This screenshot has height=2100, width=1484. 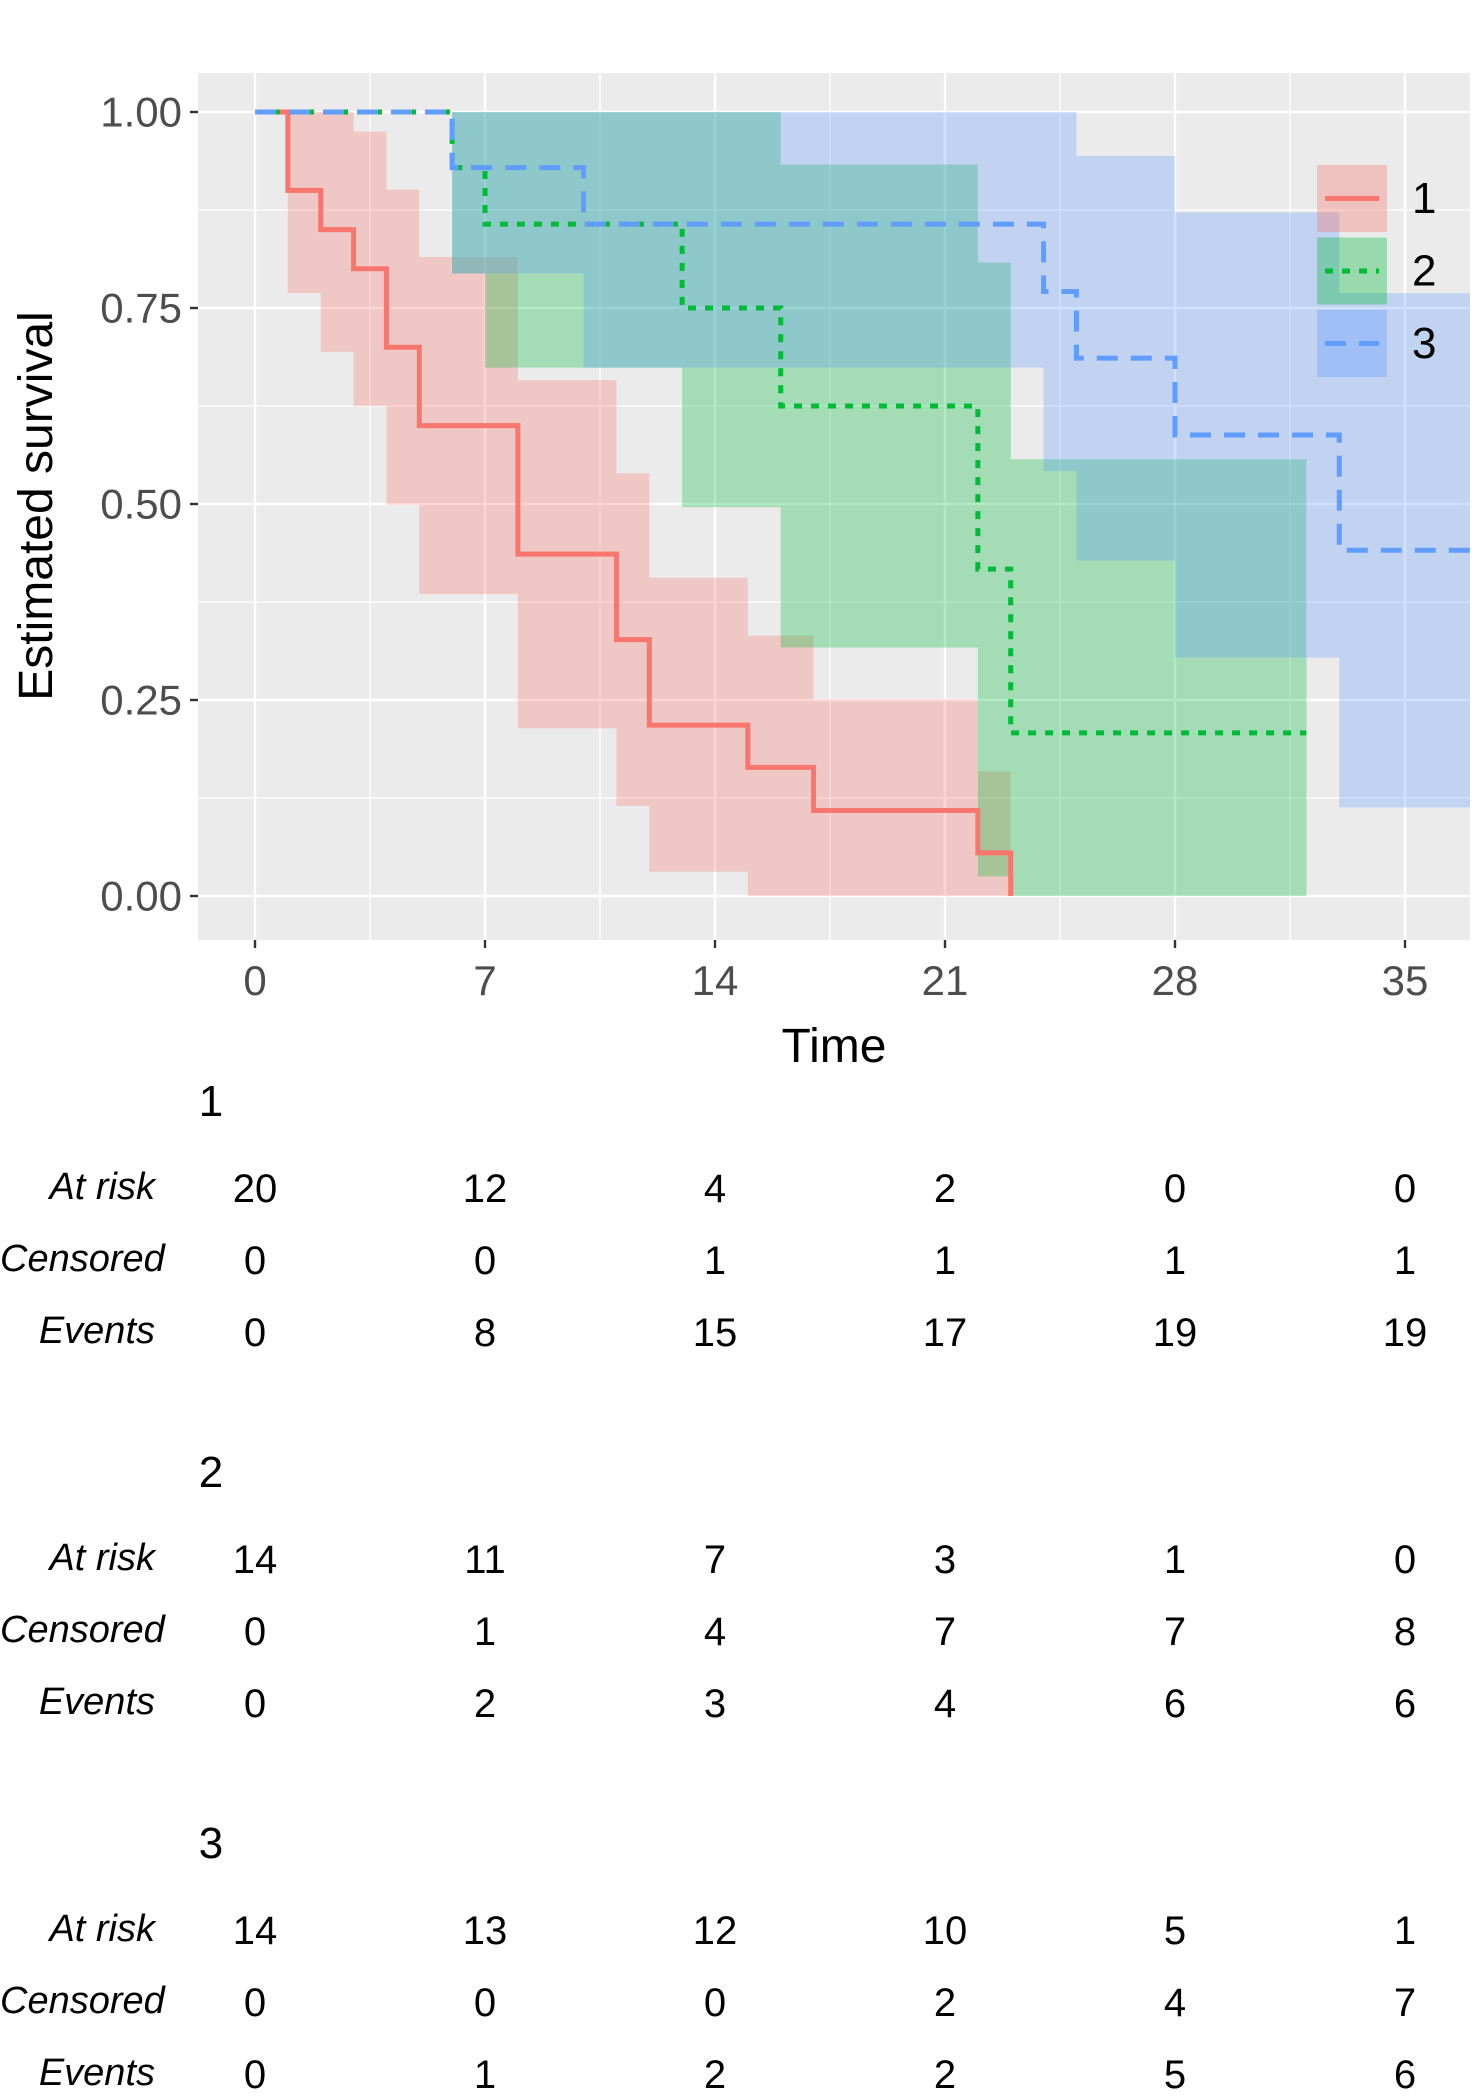 What do you see at coordinates (485, 1931) in the screenshot?
I see `risk-table-cell: 13` at bounding box center [485, 1931].